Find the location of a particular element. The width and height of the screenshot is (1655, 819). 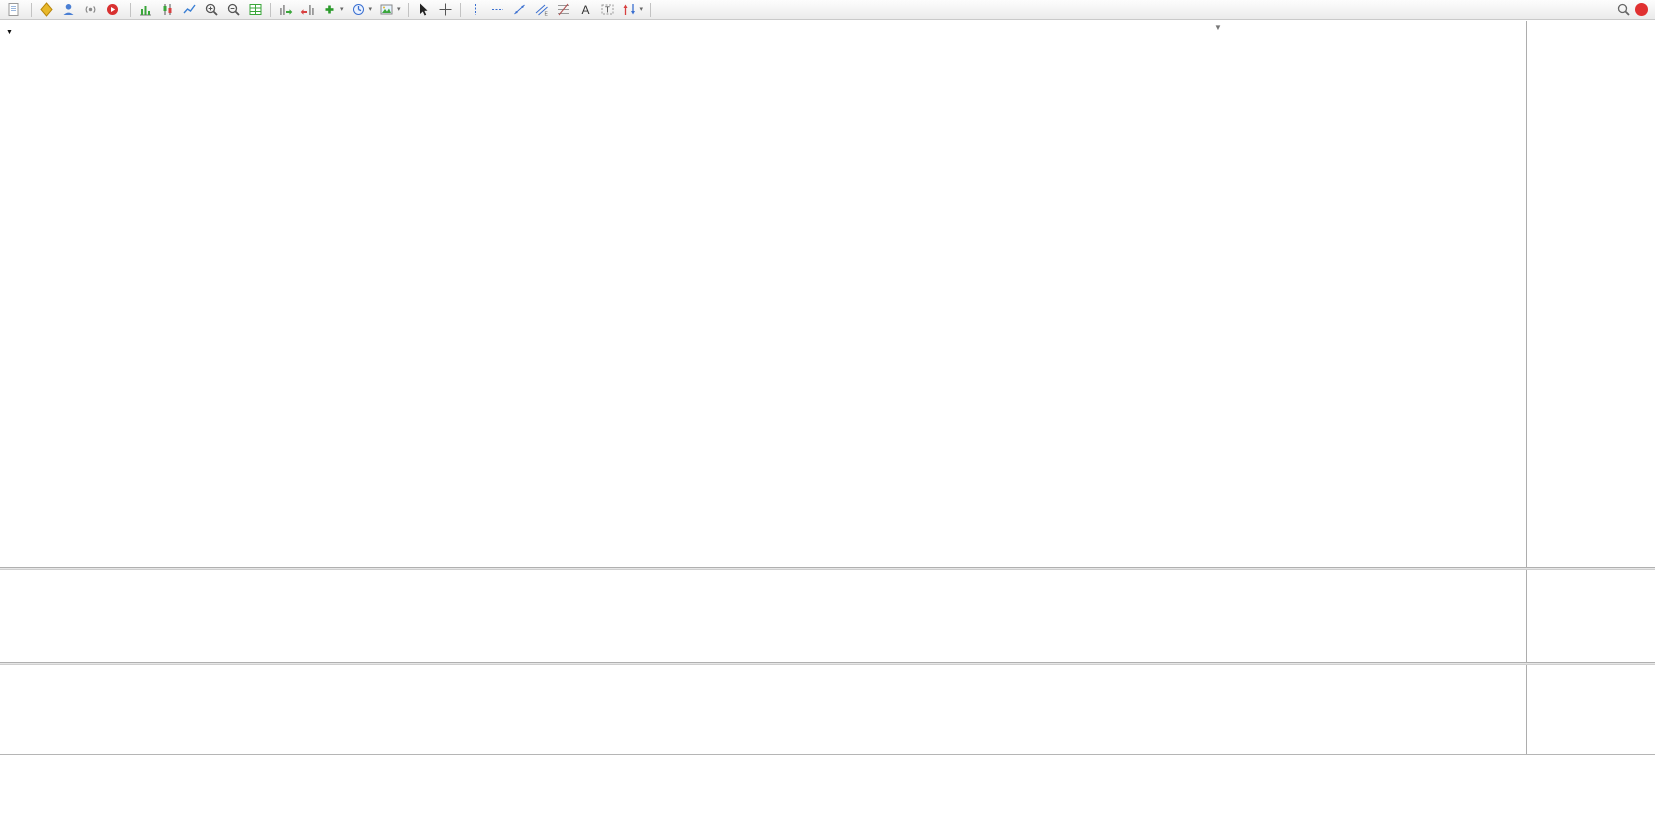

chart-title: ▼ is located at coordinates (14, 32).